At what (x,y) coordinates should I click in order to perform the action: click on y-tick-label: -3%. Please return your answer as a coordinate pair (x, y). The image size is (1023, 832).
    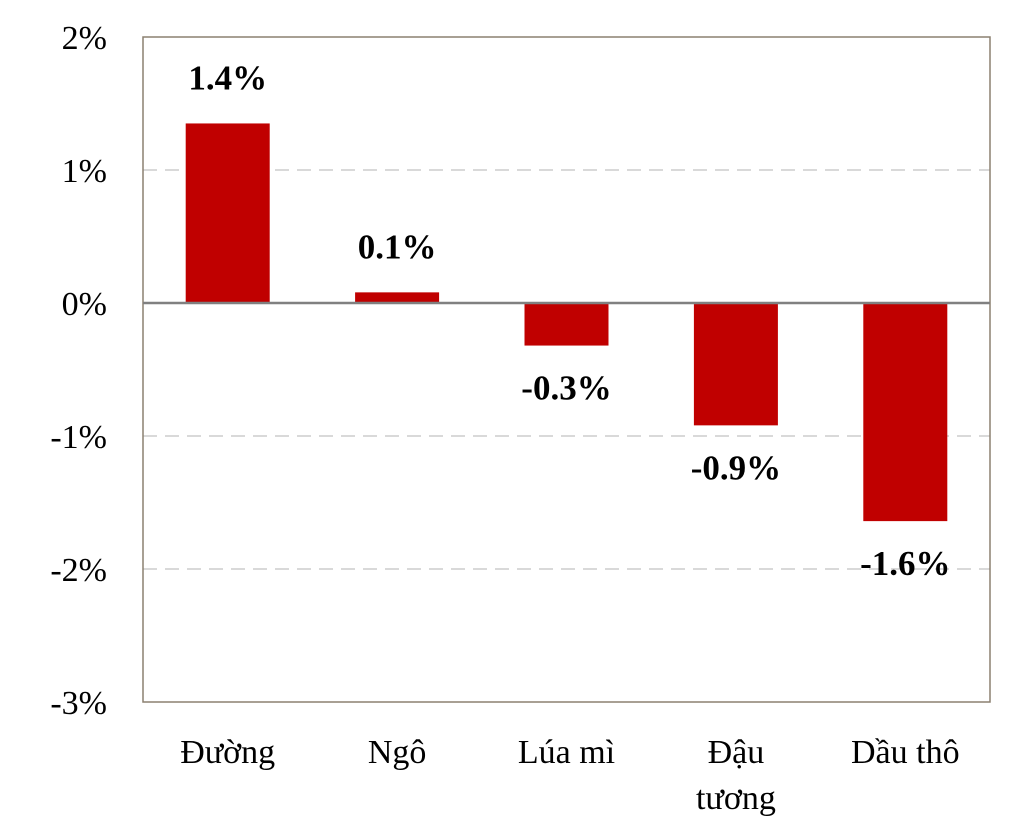
    Looking at the image, I should click on (78, 703).